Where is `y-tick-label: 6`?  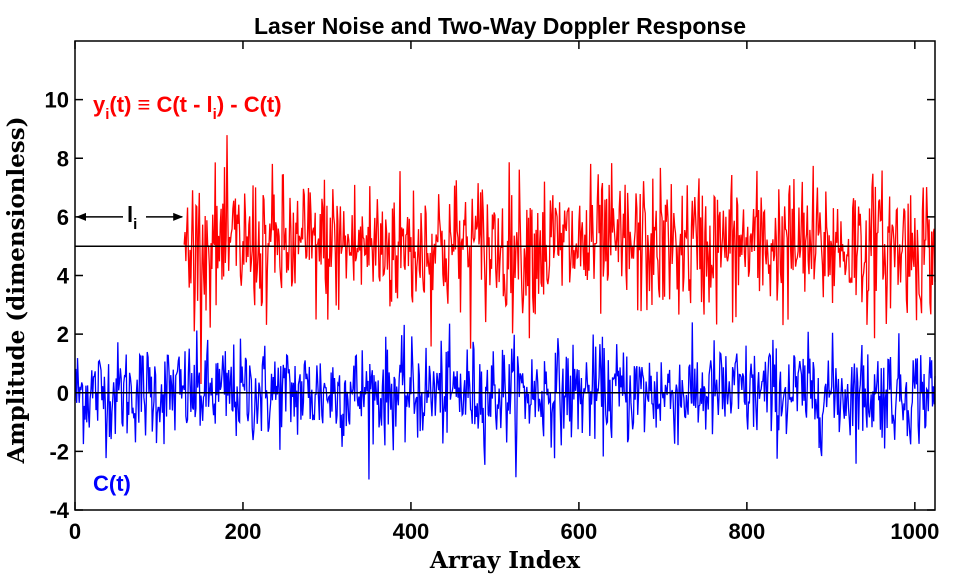
y-tick-label: 6 is located at coordinates (63, 217).